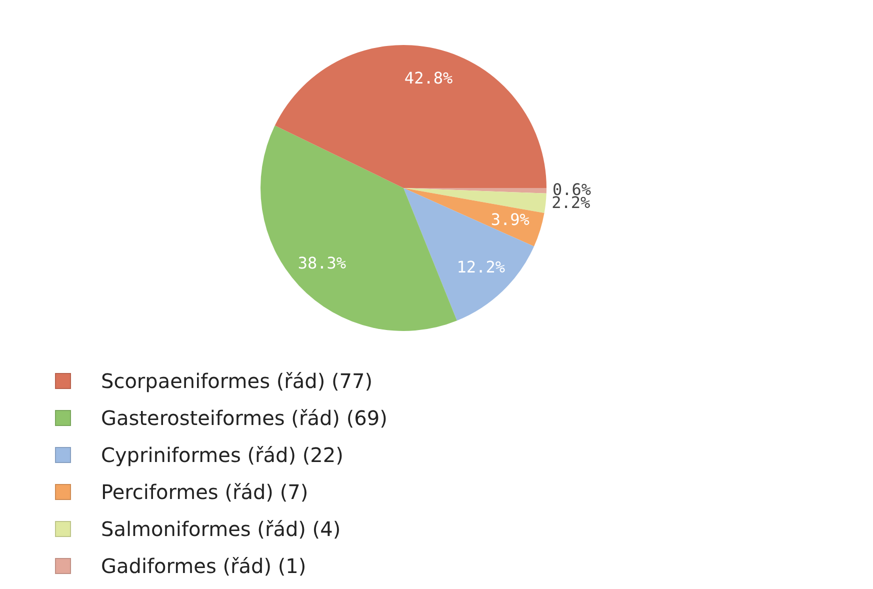 The width and height of the screenshot is (873, 589). Describe the element at coordinates (204, 492) in the screenshot. I see `legend-label: Perciformes (řád) (7)` at that location.